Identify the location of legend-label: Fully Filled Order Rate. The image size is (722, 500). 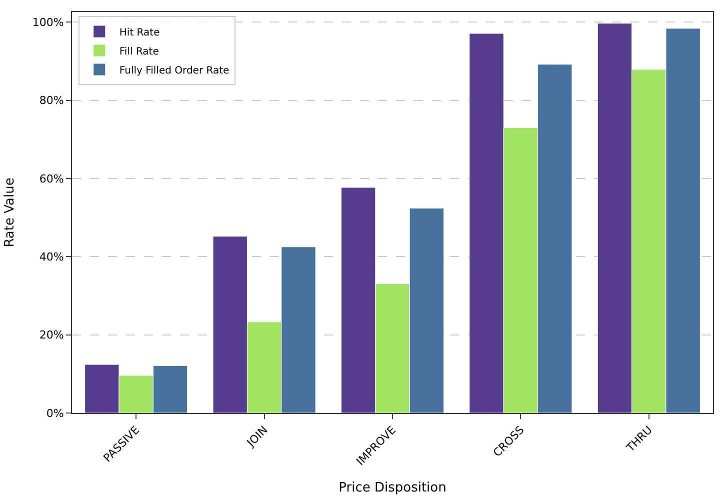
(174, 70).